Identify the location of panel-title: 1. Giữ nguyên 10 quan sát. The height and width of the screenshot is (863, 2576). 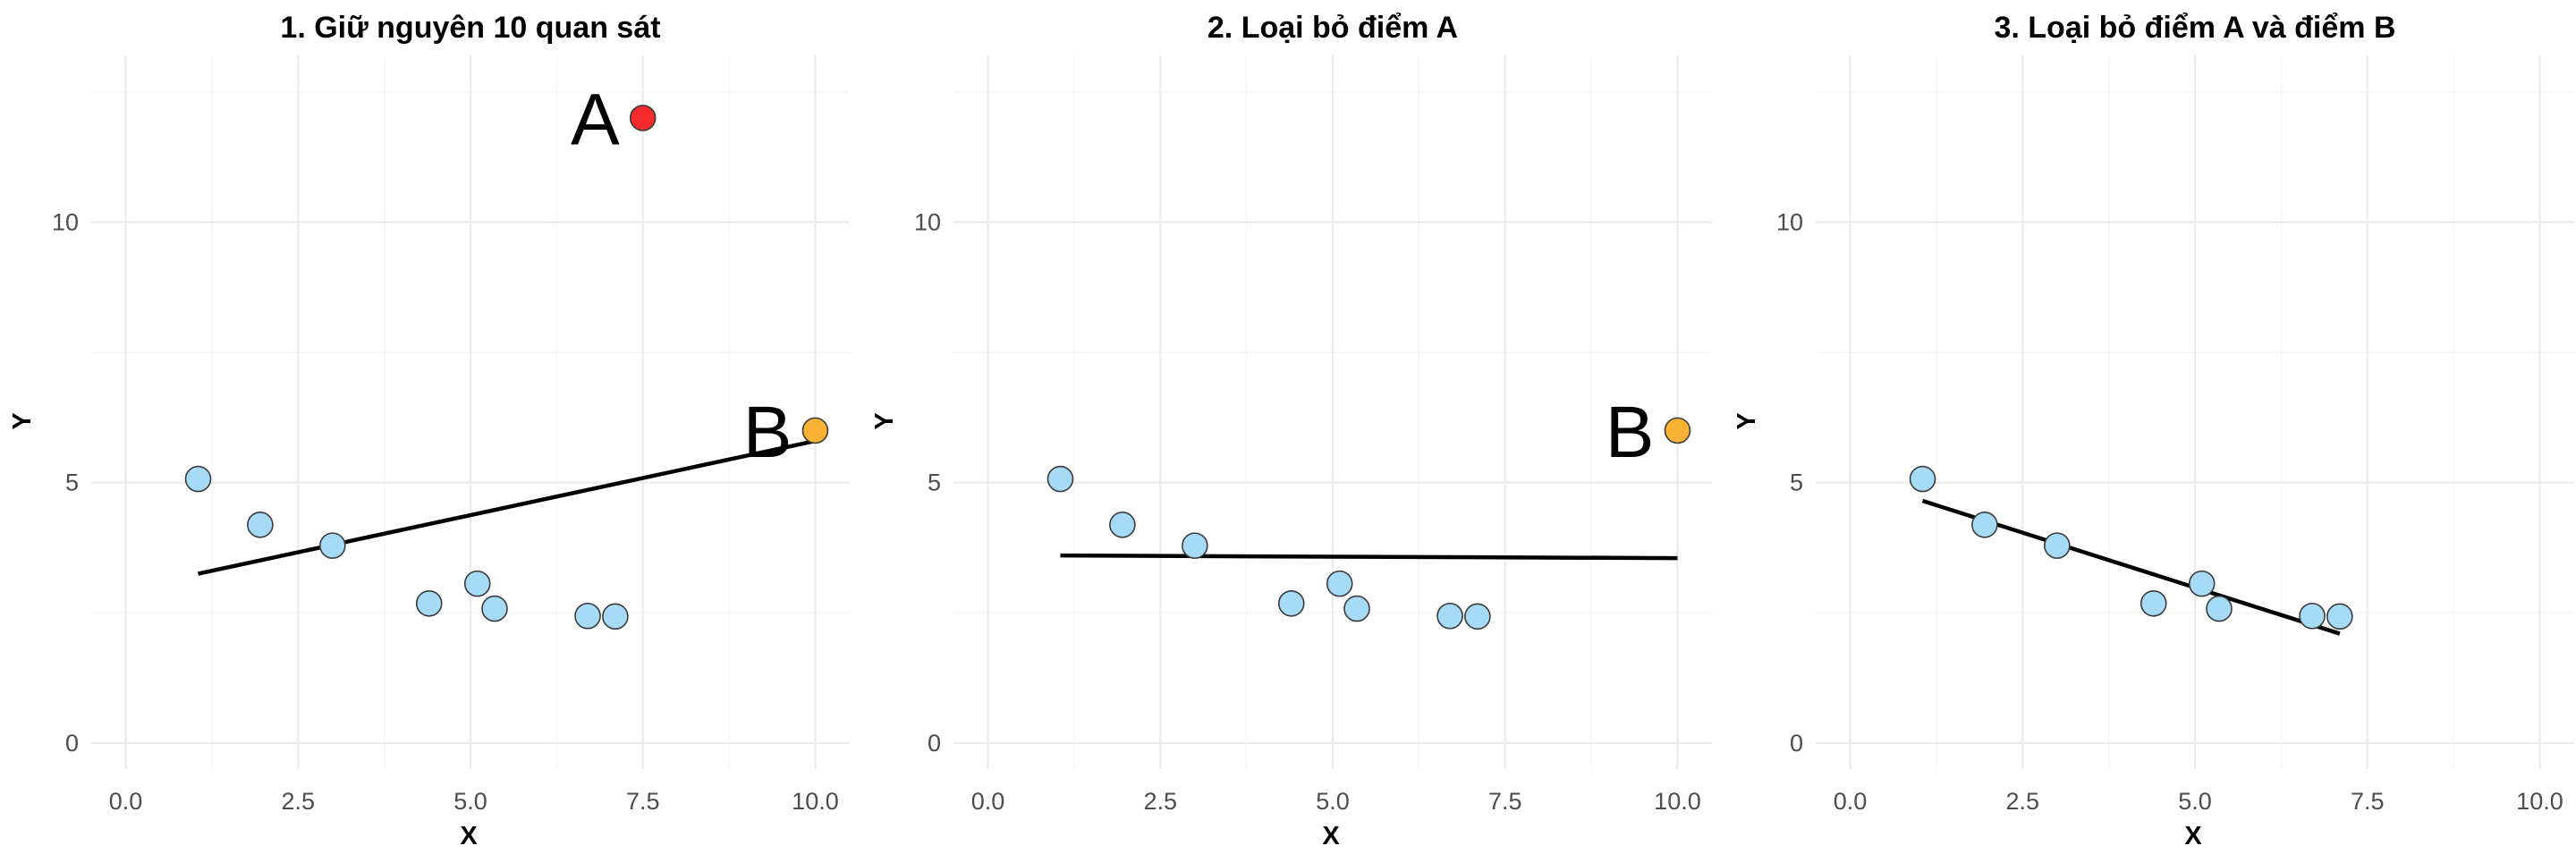
(470, 28).